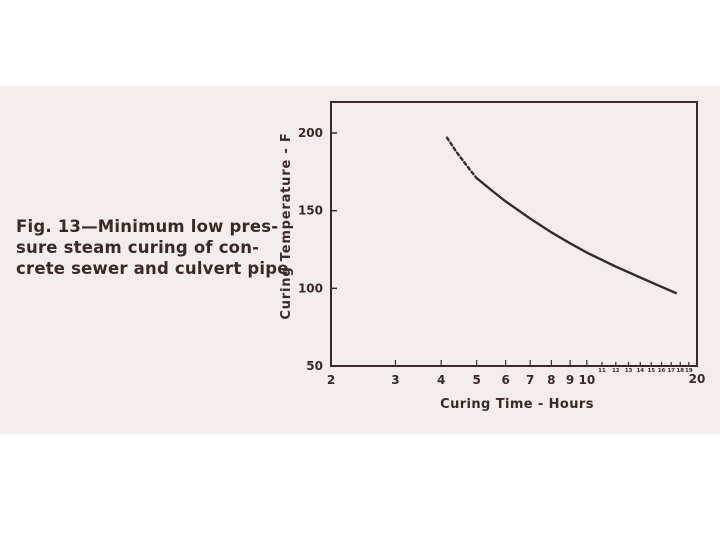 The width and height of the screenshot is (720, 540). Describe the element at coordinates (476, 380) in the screenshot. I see `x-tick-label: 5` at that location.